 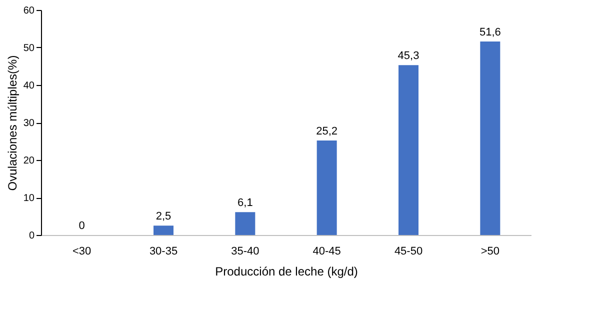 What do you see at coordinates (286, 271) in the screenshot?
I see `x-axis-title: Producción de leche (kg/d)` at bounding box center [286, 271].